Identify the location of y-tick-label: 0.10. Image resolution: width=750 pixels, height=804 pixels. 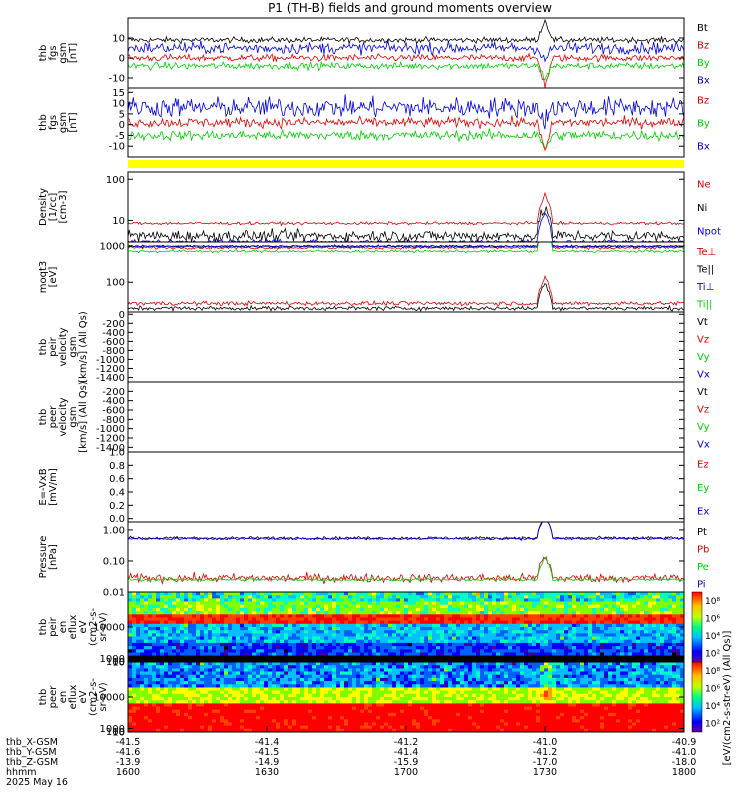
(114, 561).